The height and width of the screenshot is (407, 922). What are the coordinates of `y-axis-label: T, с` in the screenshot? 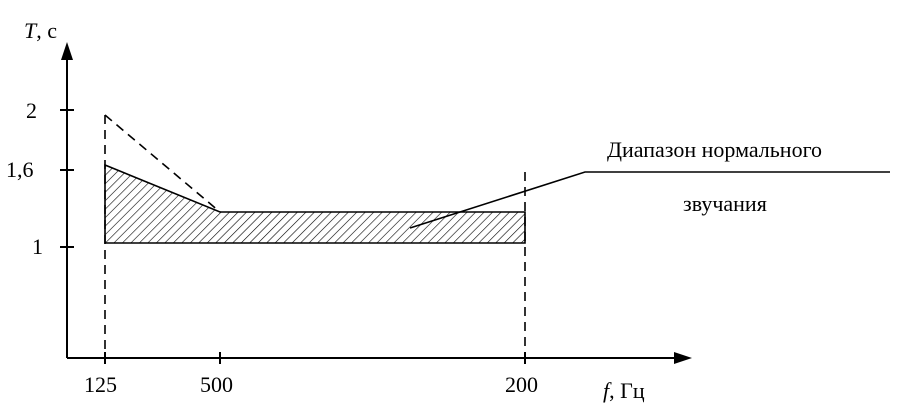 It's located at (40, 30).